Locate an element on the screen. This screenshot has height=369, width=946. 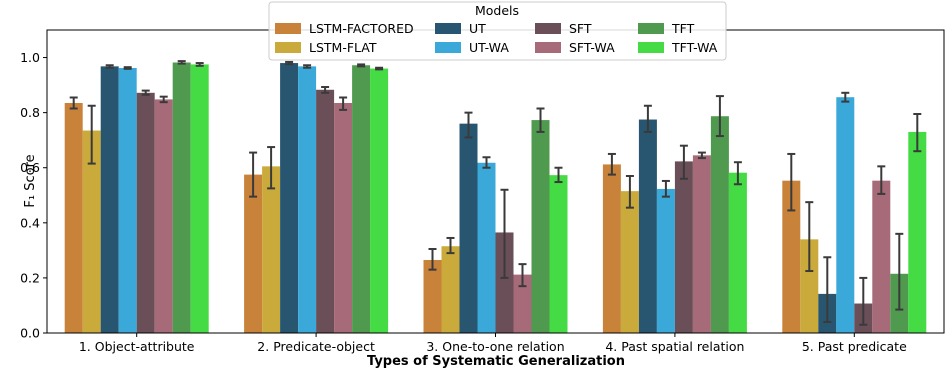
y-tick-label: 0.6 is located at coordinates (30, 167).